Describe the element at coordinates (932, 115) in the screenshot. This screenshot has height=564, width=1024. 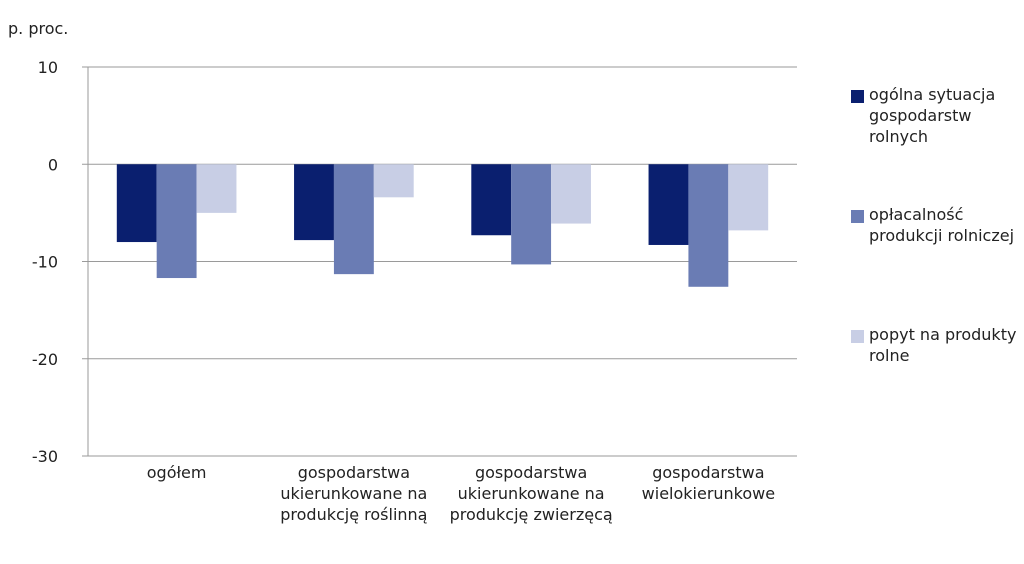
I see `legend-label: ogólna sytuacja gospodarstw rolnych` at that location.